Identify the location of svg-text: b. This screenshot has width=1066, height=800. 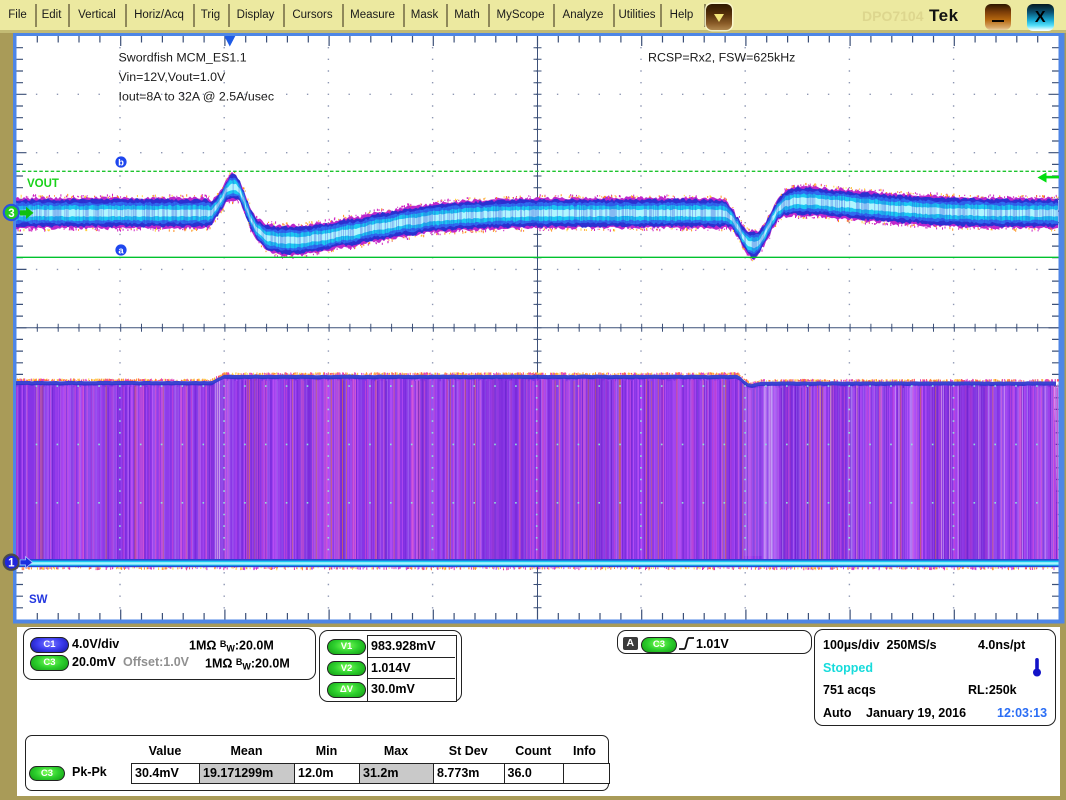
(121, 162).